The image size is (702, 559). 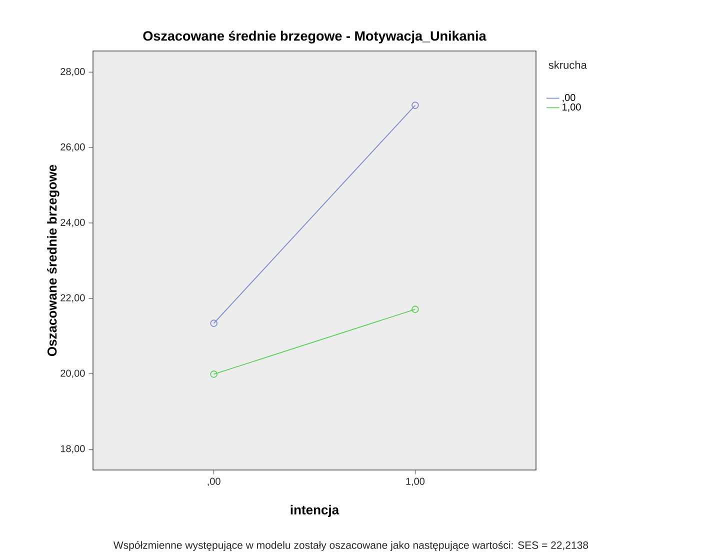 What do you see at coordinates (72, 298) in the screenshot?
I see `y-tick-label: 22,00` at bounding box center [72, 298].